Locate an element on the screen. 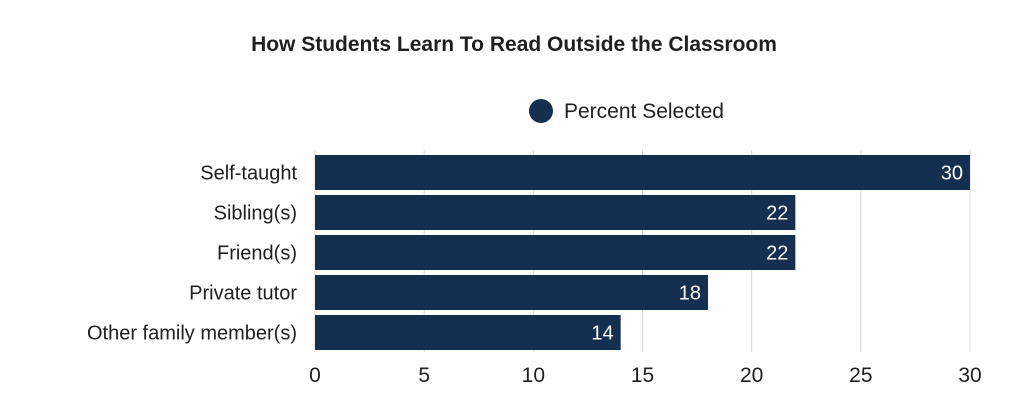  bar-value-label: 14 is located at coordinates (602, 334).